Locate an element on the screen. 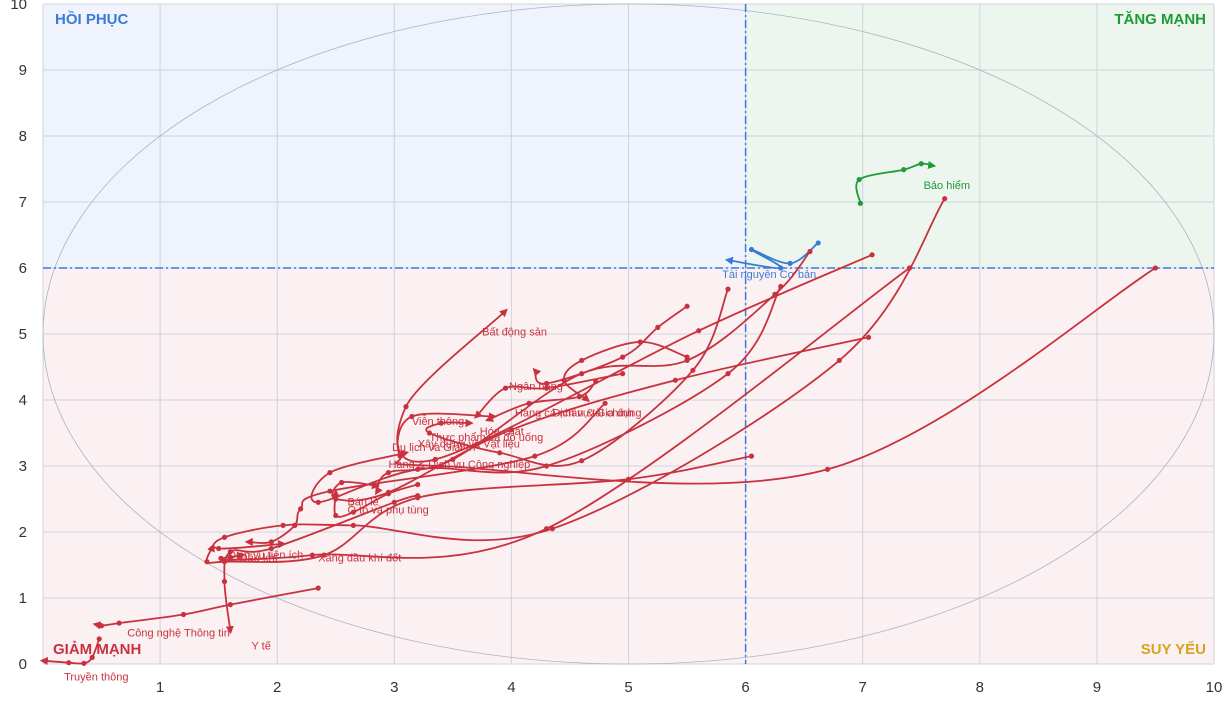 The width and height of the screenshot is (1228, 703). series-2: Bất động sản is located at coordinates (635, 357).